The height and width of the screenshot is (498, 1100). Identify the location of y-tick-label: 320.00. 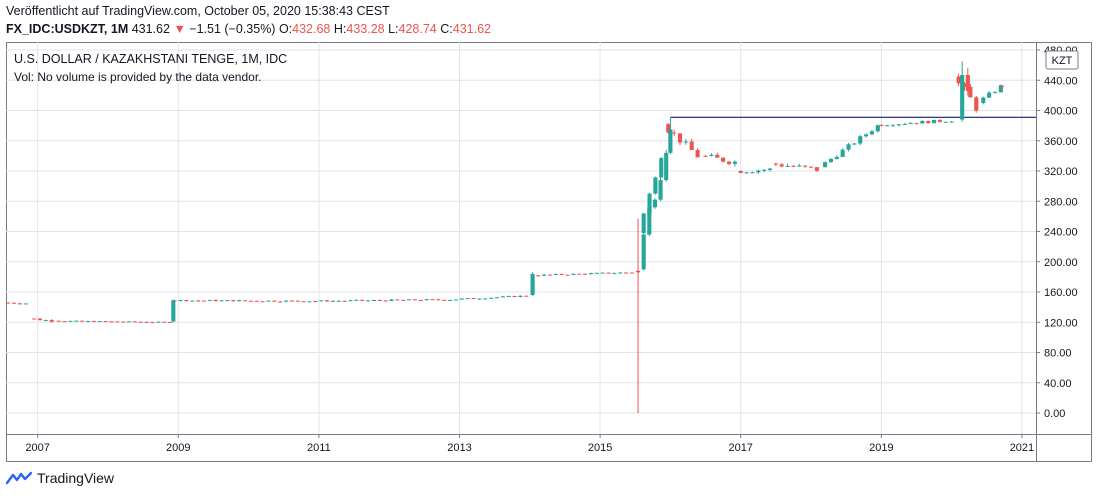
(1061, 172).